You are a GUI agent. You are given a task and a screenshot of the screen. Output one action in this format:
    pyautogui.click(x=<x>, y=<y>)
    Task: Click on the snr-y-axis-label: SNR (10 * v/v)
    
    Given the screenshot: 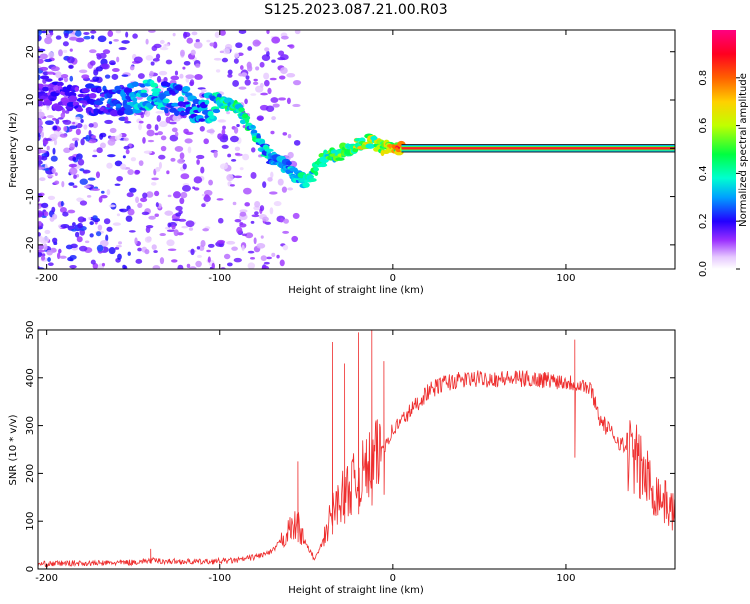 What is the action you would take?
    pyautogui.click(x=13, y=449)
    